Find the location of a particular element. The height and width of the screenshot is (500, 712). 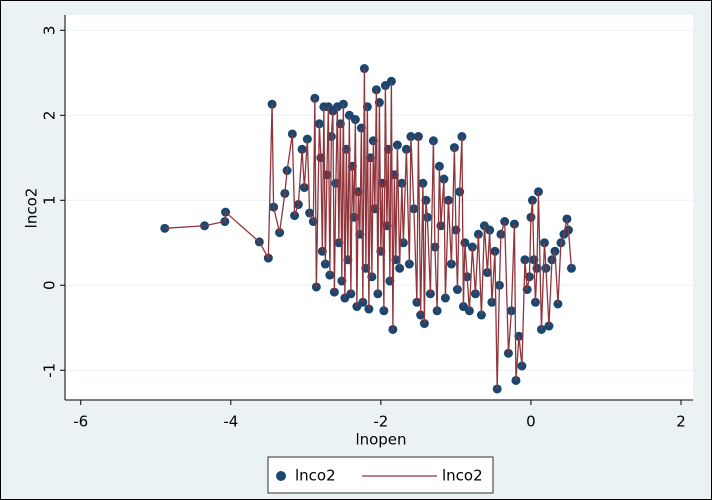

x-tick-label: -6 is located at coordinates (80, 422).